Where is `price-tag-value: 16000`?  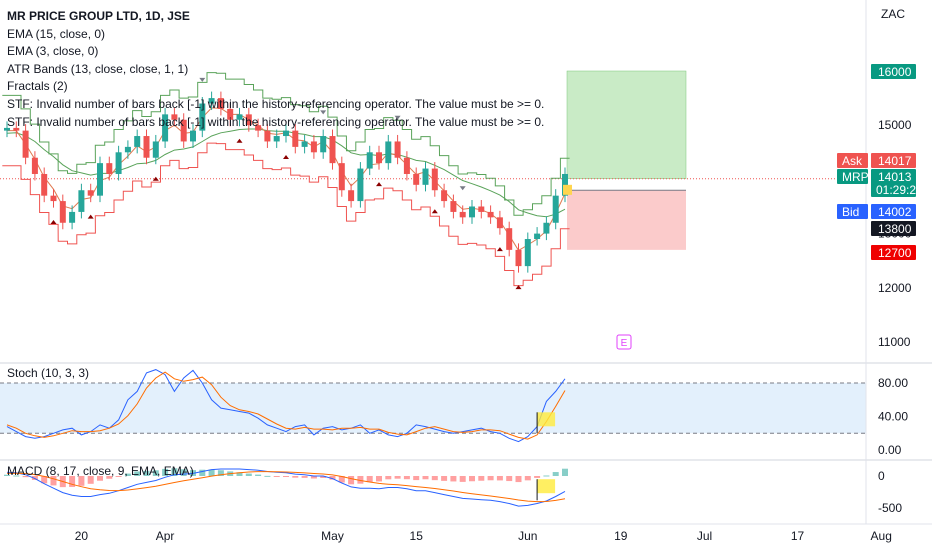 price-tag-value: 16000 is located at coordinates (895, 72).